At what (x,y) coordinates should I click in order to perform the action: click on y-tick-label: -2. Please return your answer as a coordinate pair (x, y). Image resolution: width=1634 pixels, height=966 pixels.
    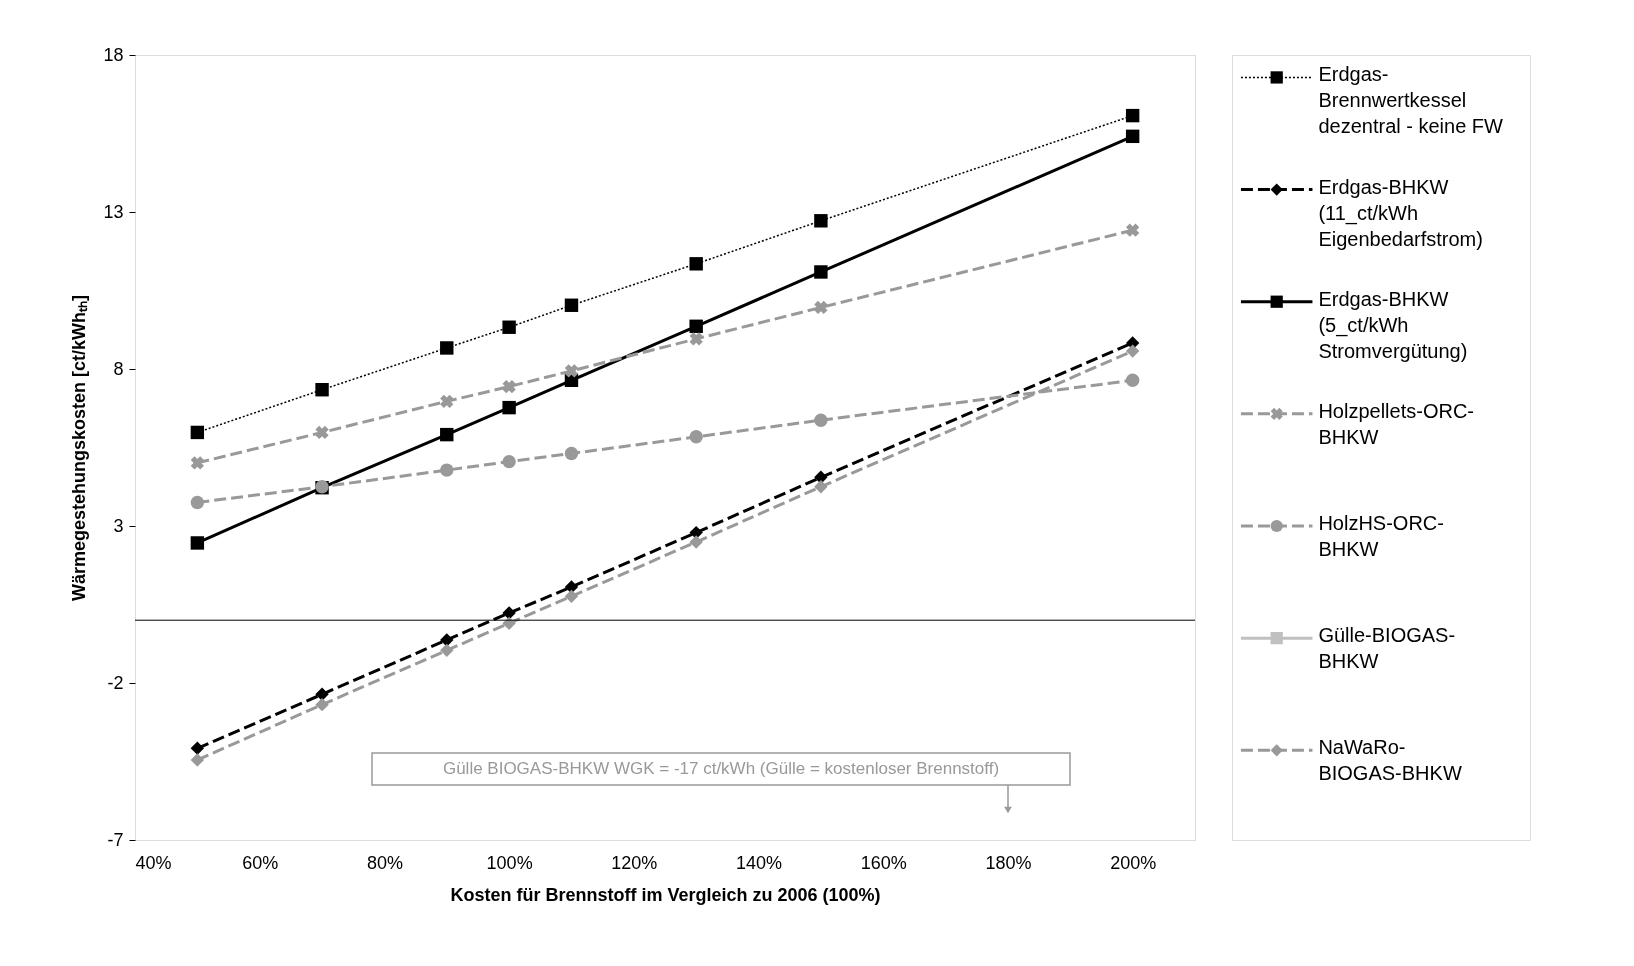
    Looking at the image, I should click on (115, 682).